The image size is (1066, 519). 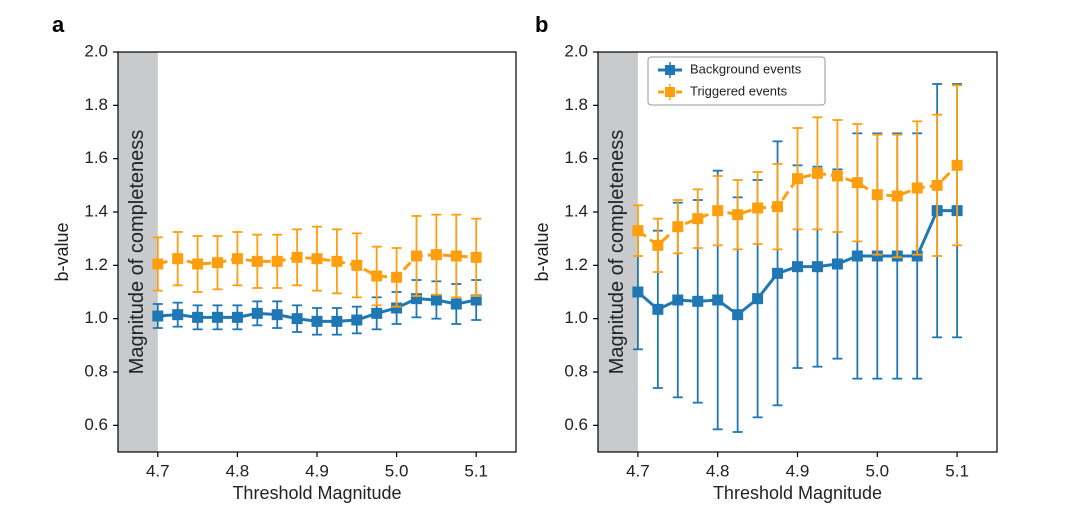 What do you see at coordinates (576, 104) in the screenshot?
I see `y-tick-label: 1.8` at bounding box center [576, 104].